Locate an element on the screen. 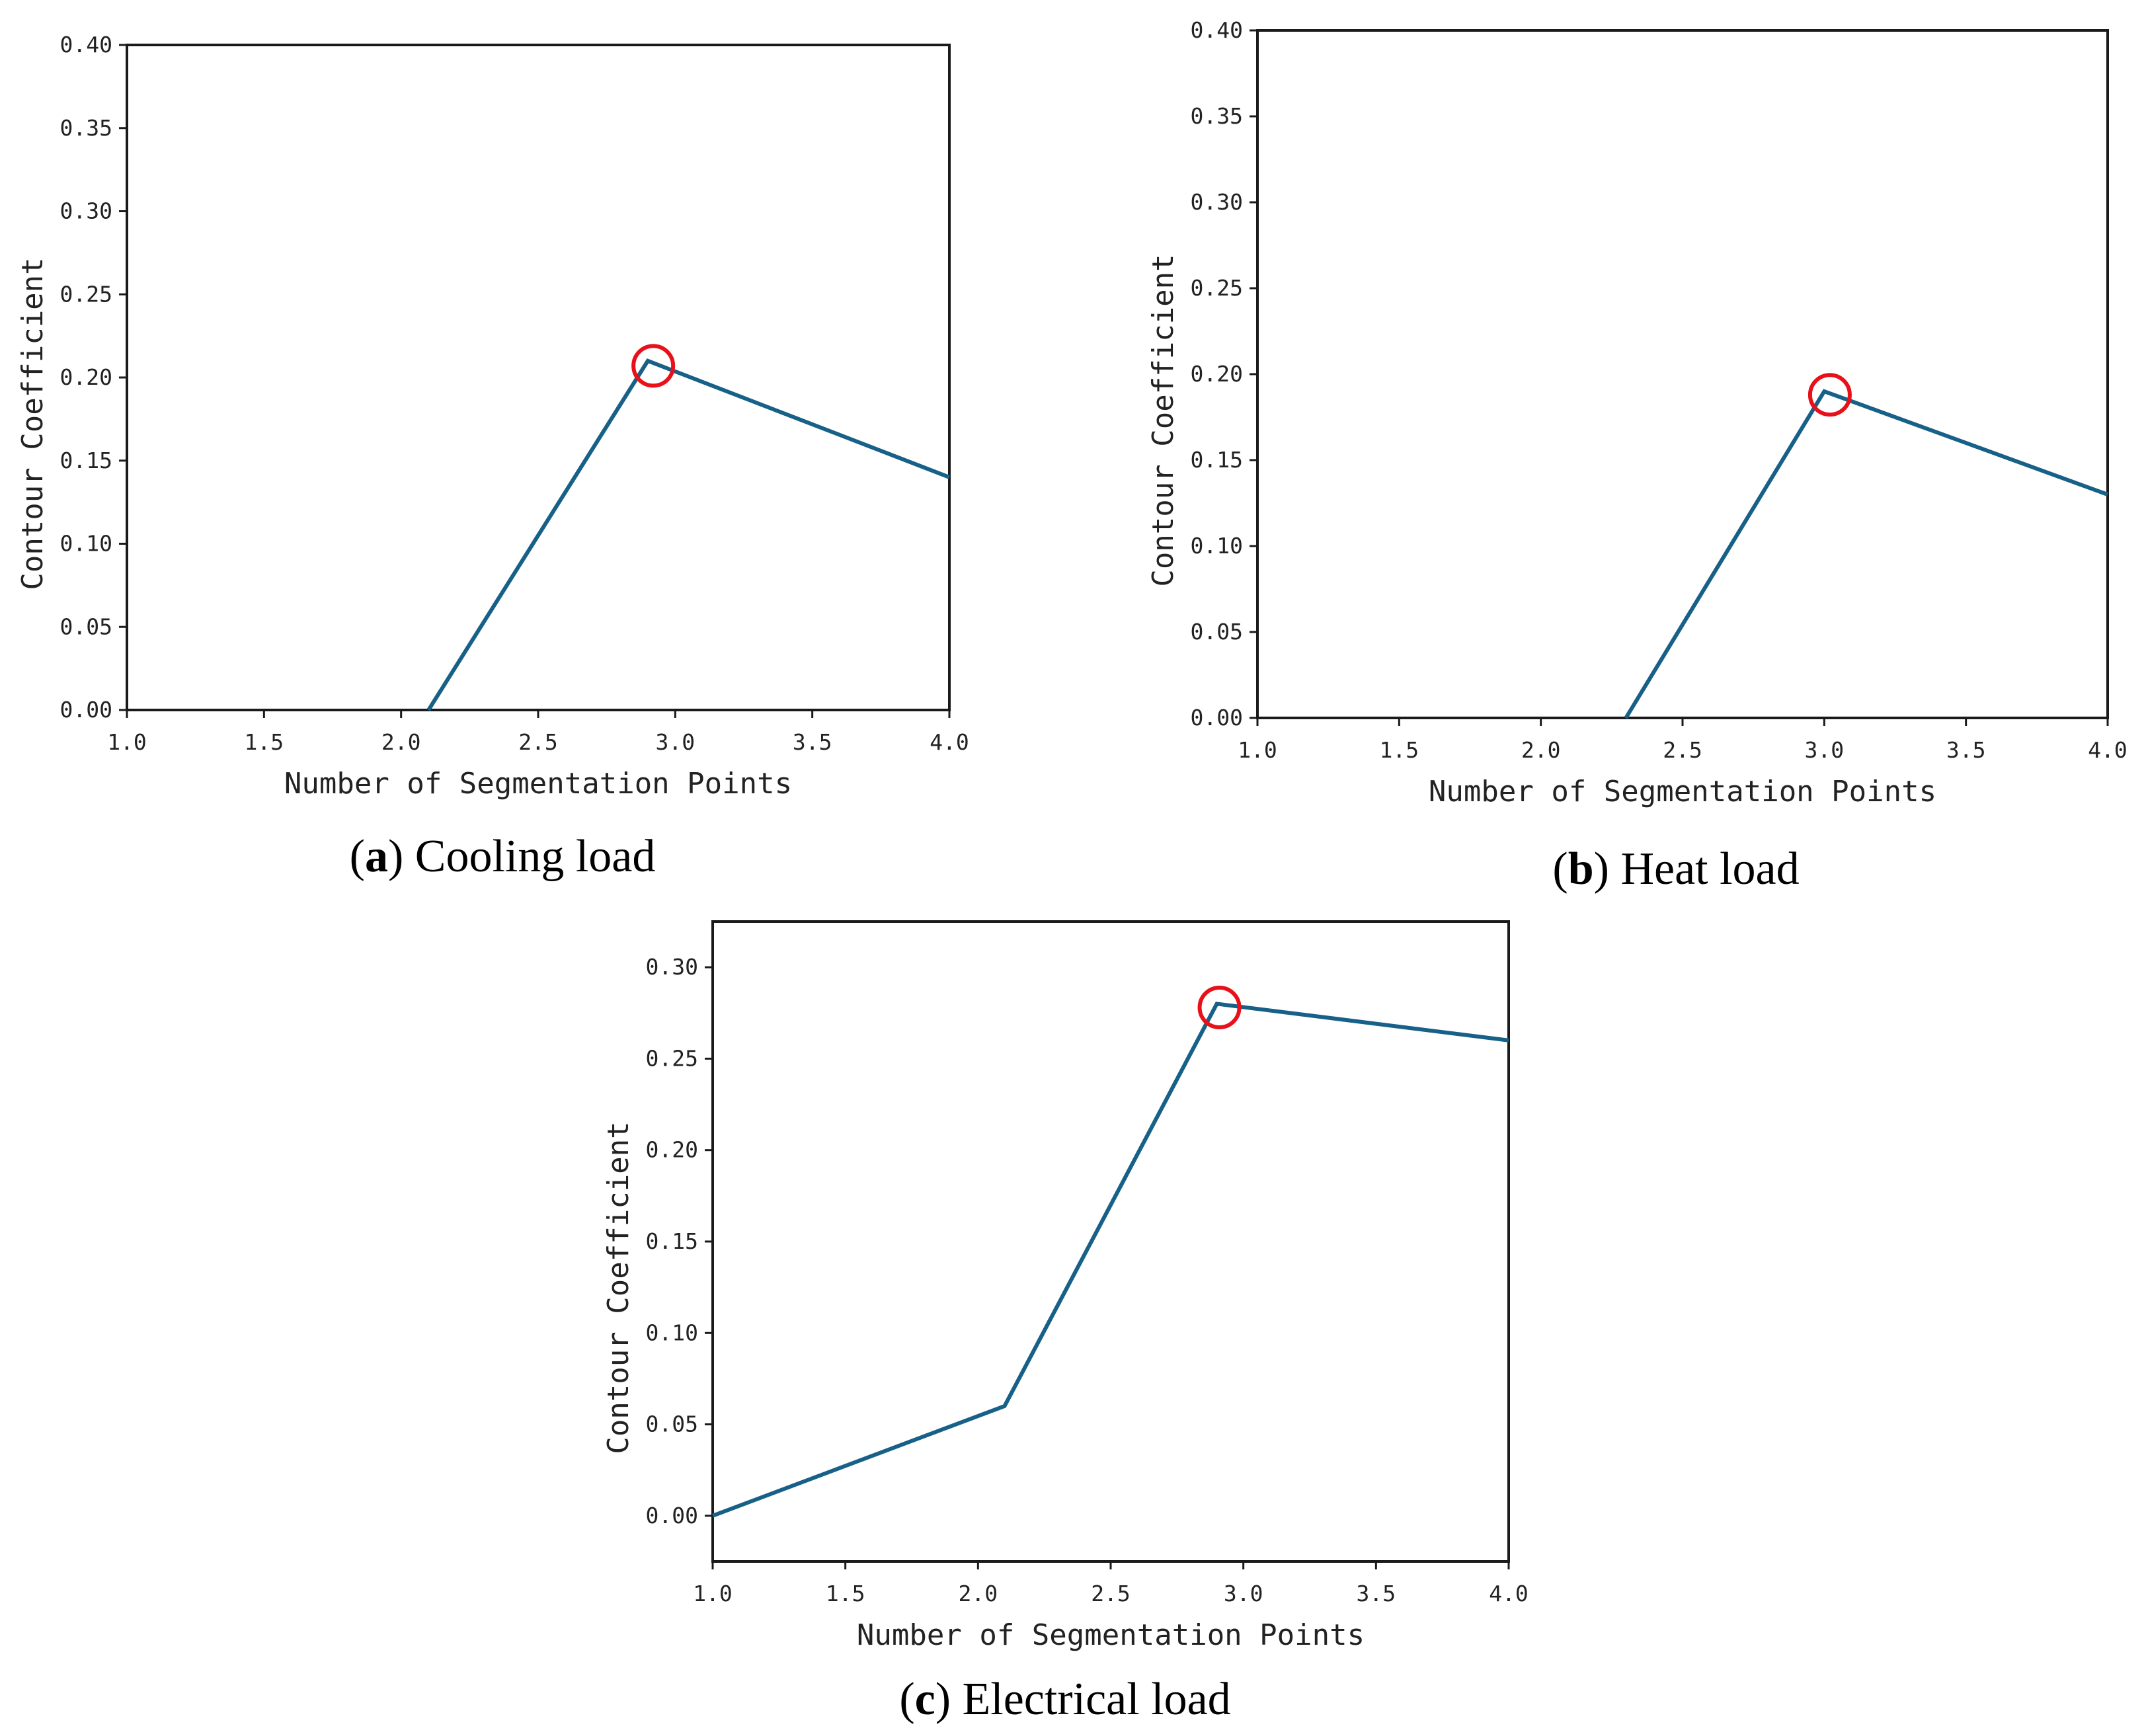  panel-caption: (b) Heat load is located at coordinates (1675, 869).